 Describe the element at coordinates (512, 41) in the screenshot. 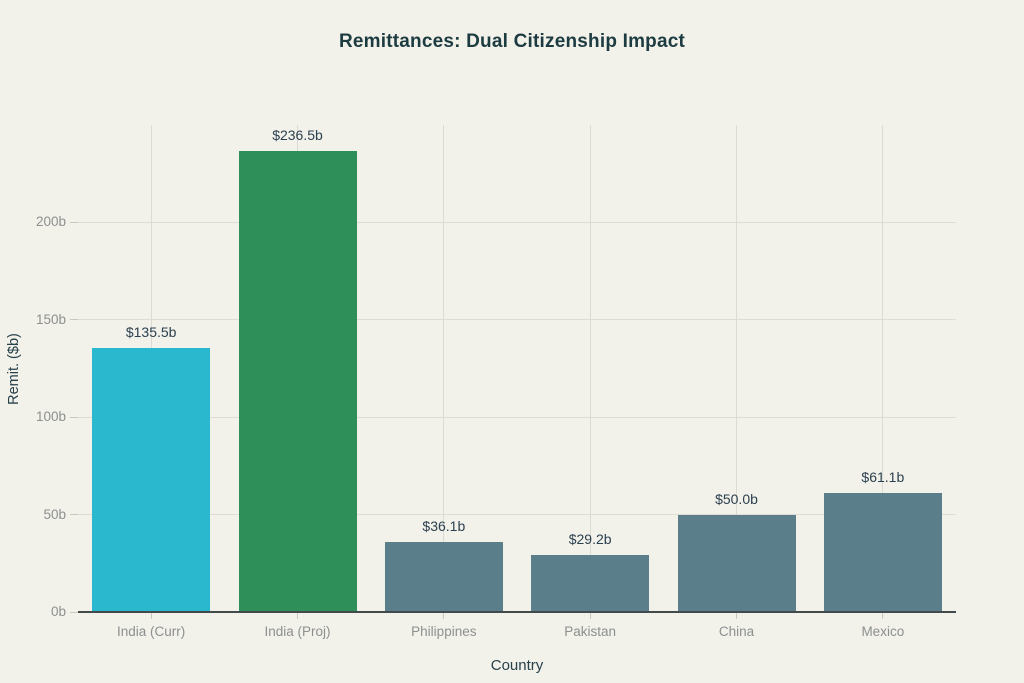

I see `chart-title: Remittances: Dual Citizenship Impact` at that location.